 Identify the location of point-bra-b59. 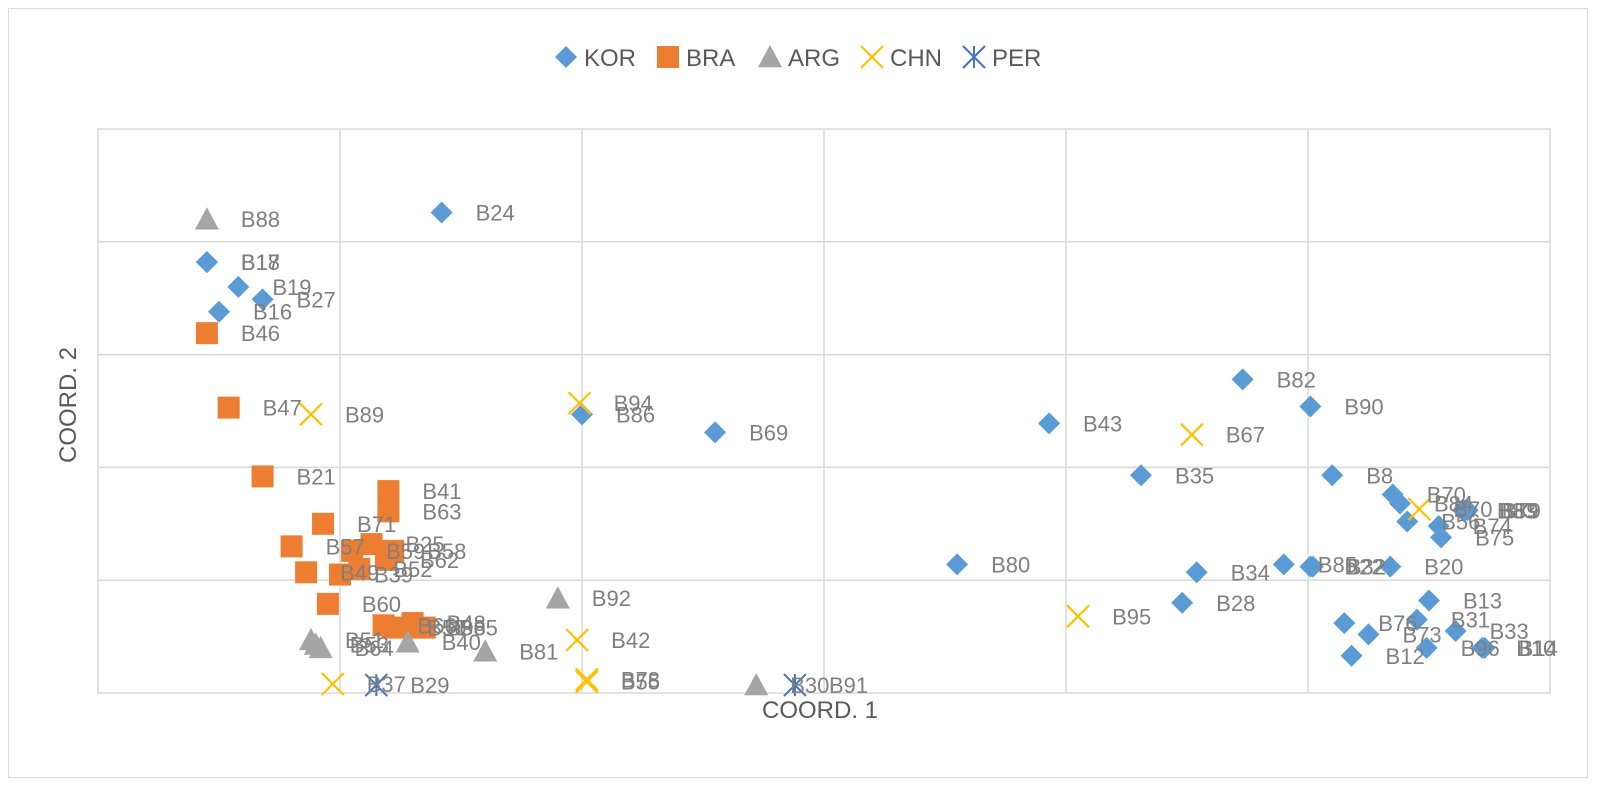
(352, 550).